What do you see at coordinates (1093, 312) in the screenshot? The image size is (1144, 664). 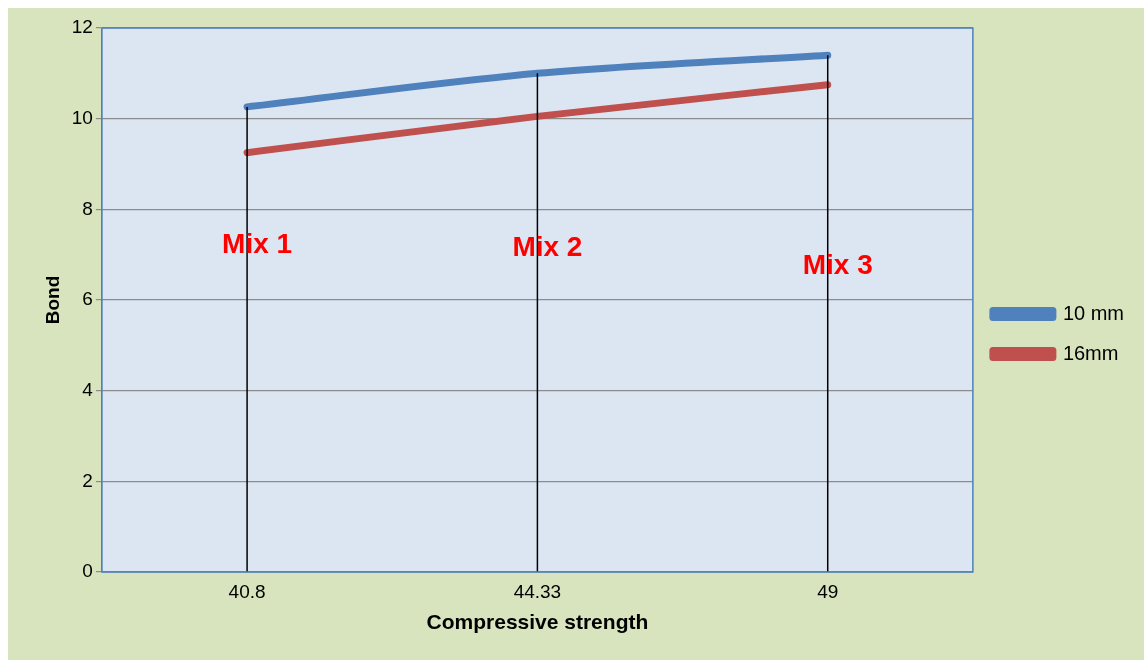 I see `legend-label: 10 mm` at bounding box center [1093, 312].